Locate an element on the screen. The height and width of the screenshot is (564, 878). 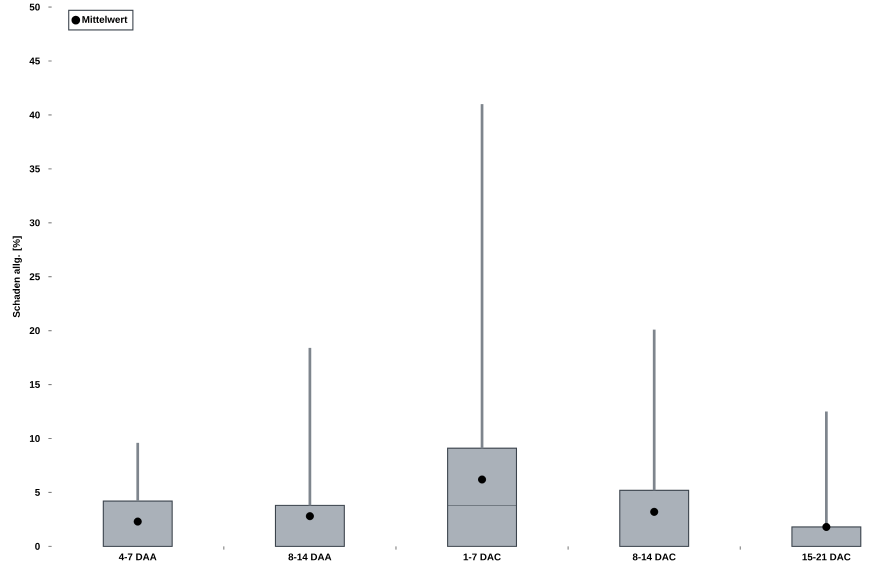
y-tick-label: 50 is located at coordinates (35, 7).